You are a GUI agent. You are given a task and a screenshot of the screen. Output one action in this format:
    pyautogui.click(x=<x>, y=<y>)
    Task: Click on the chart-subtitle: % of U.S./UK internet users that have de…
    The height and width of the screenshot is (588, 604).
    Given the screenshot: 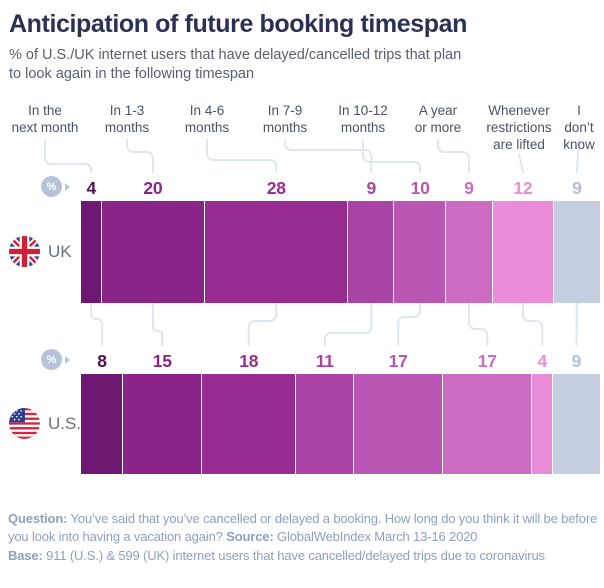 What is the action you would take?
    pyautogui.click(x=235, y=65)
    